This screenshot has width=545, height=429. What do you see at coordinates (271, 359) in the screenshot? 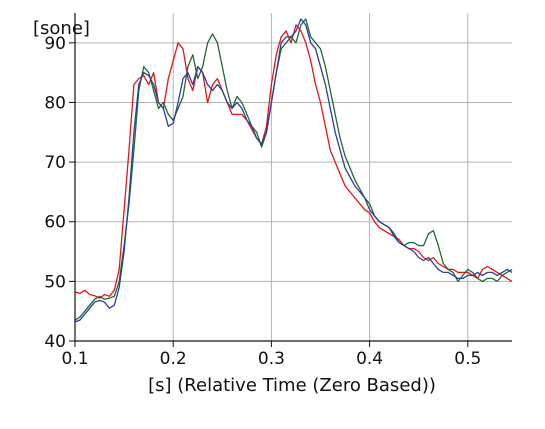
I see `x-tick-label: 0.3` at bounding box center [271, 359].